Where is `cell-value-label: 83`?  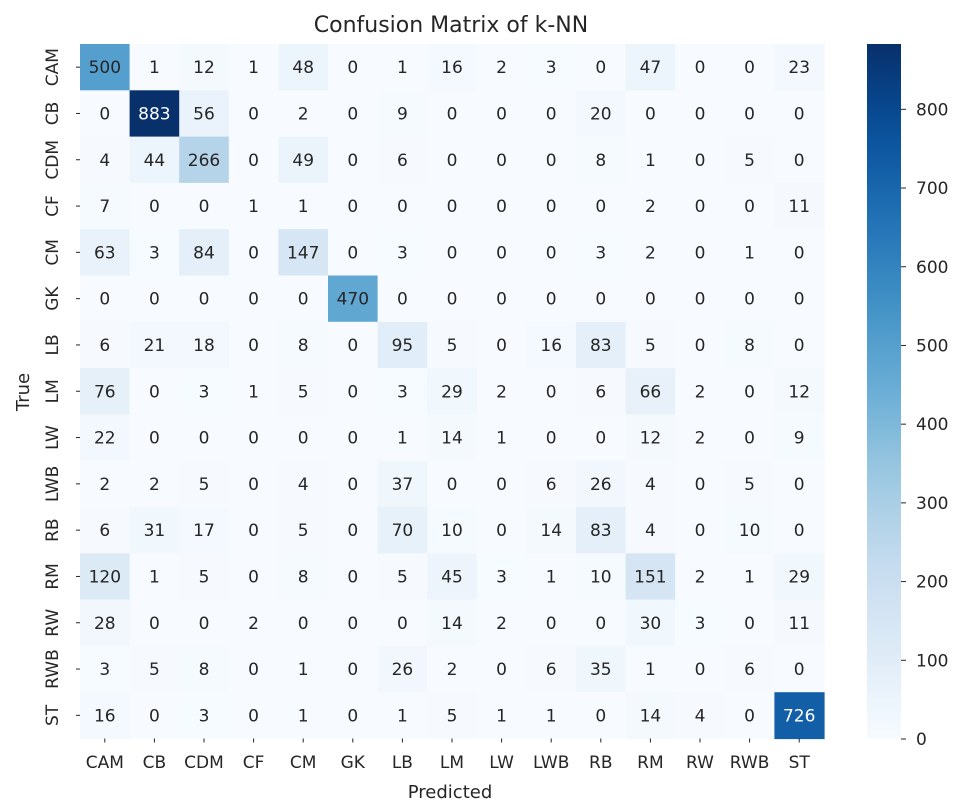
cell-value-label: 83 is located at coordinates (601, 531).